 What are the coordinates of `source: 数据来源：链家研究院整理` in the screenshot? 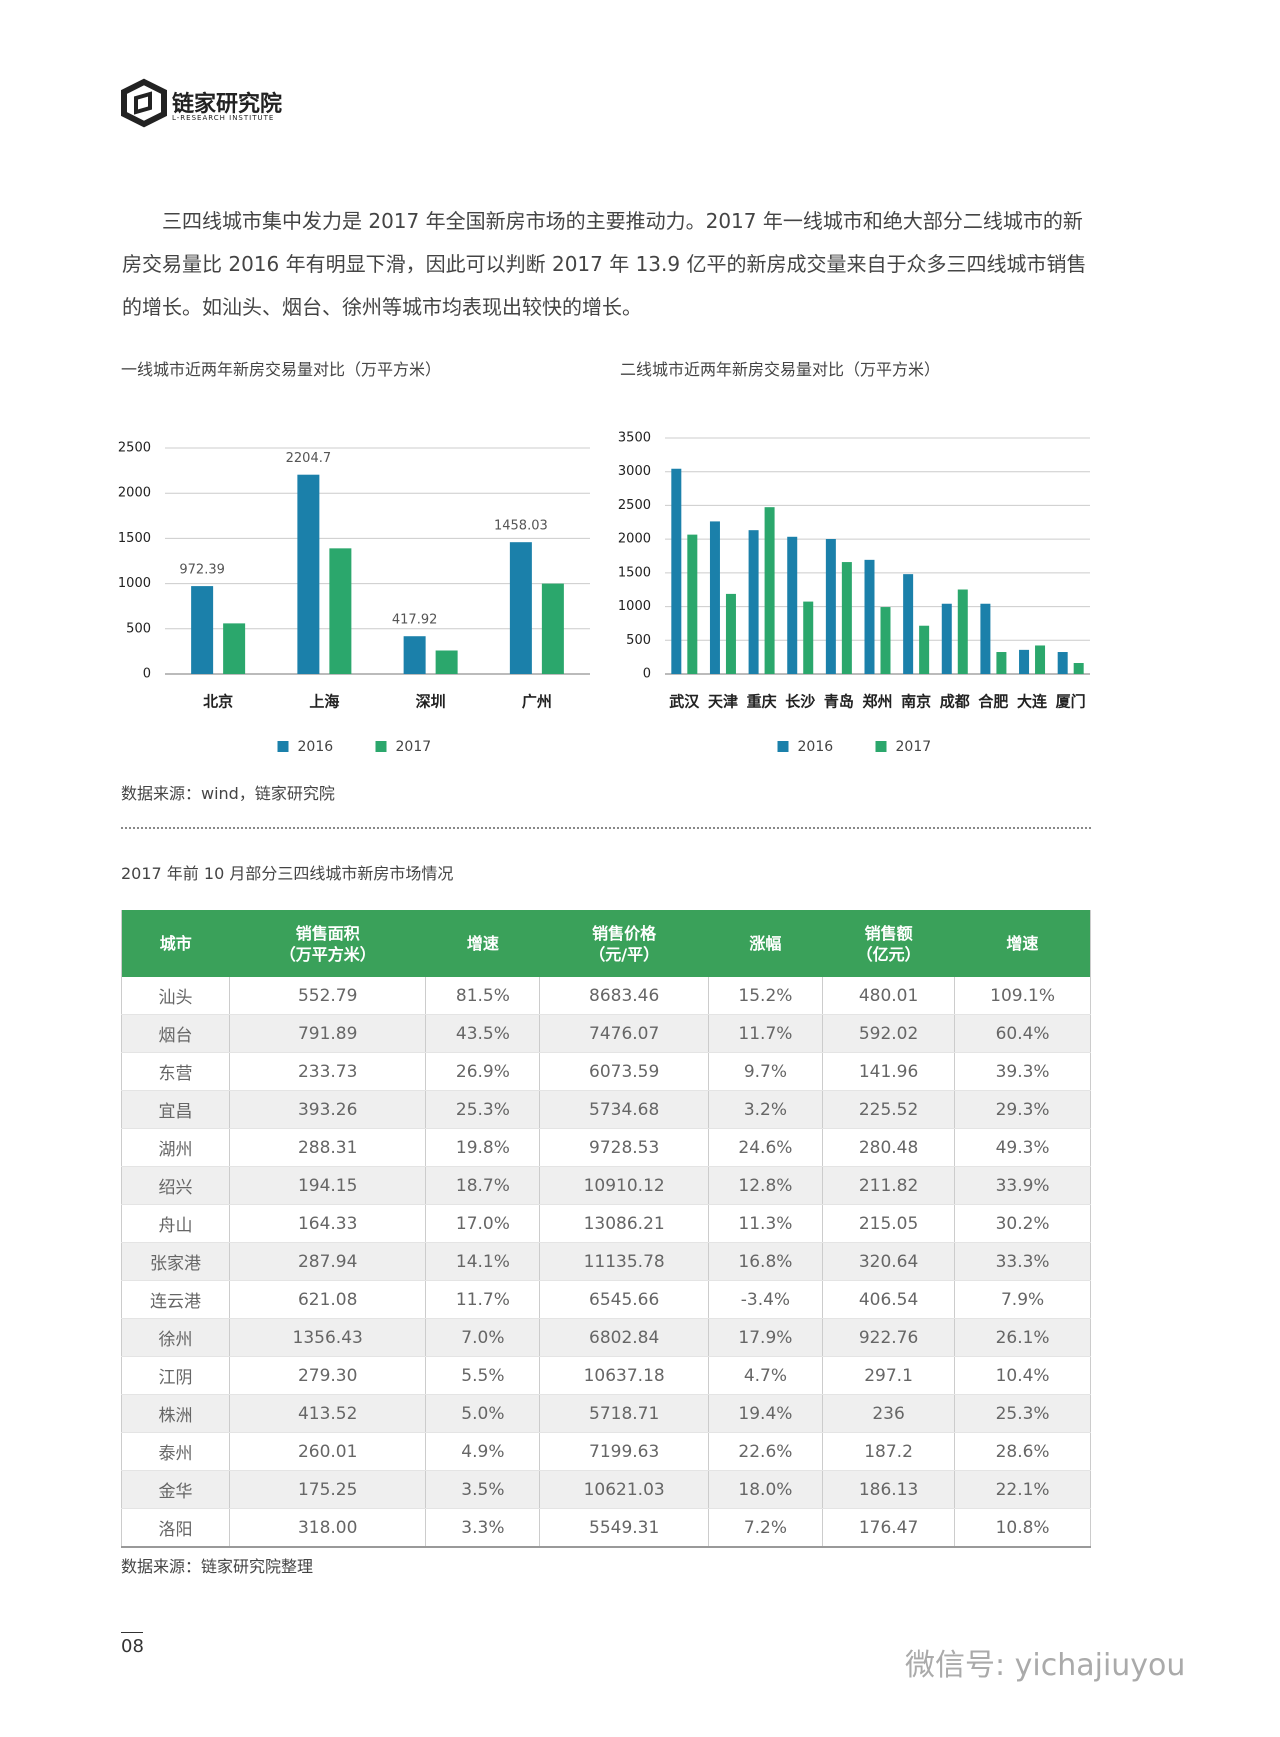 It's located at (217, 1566).